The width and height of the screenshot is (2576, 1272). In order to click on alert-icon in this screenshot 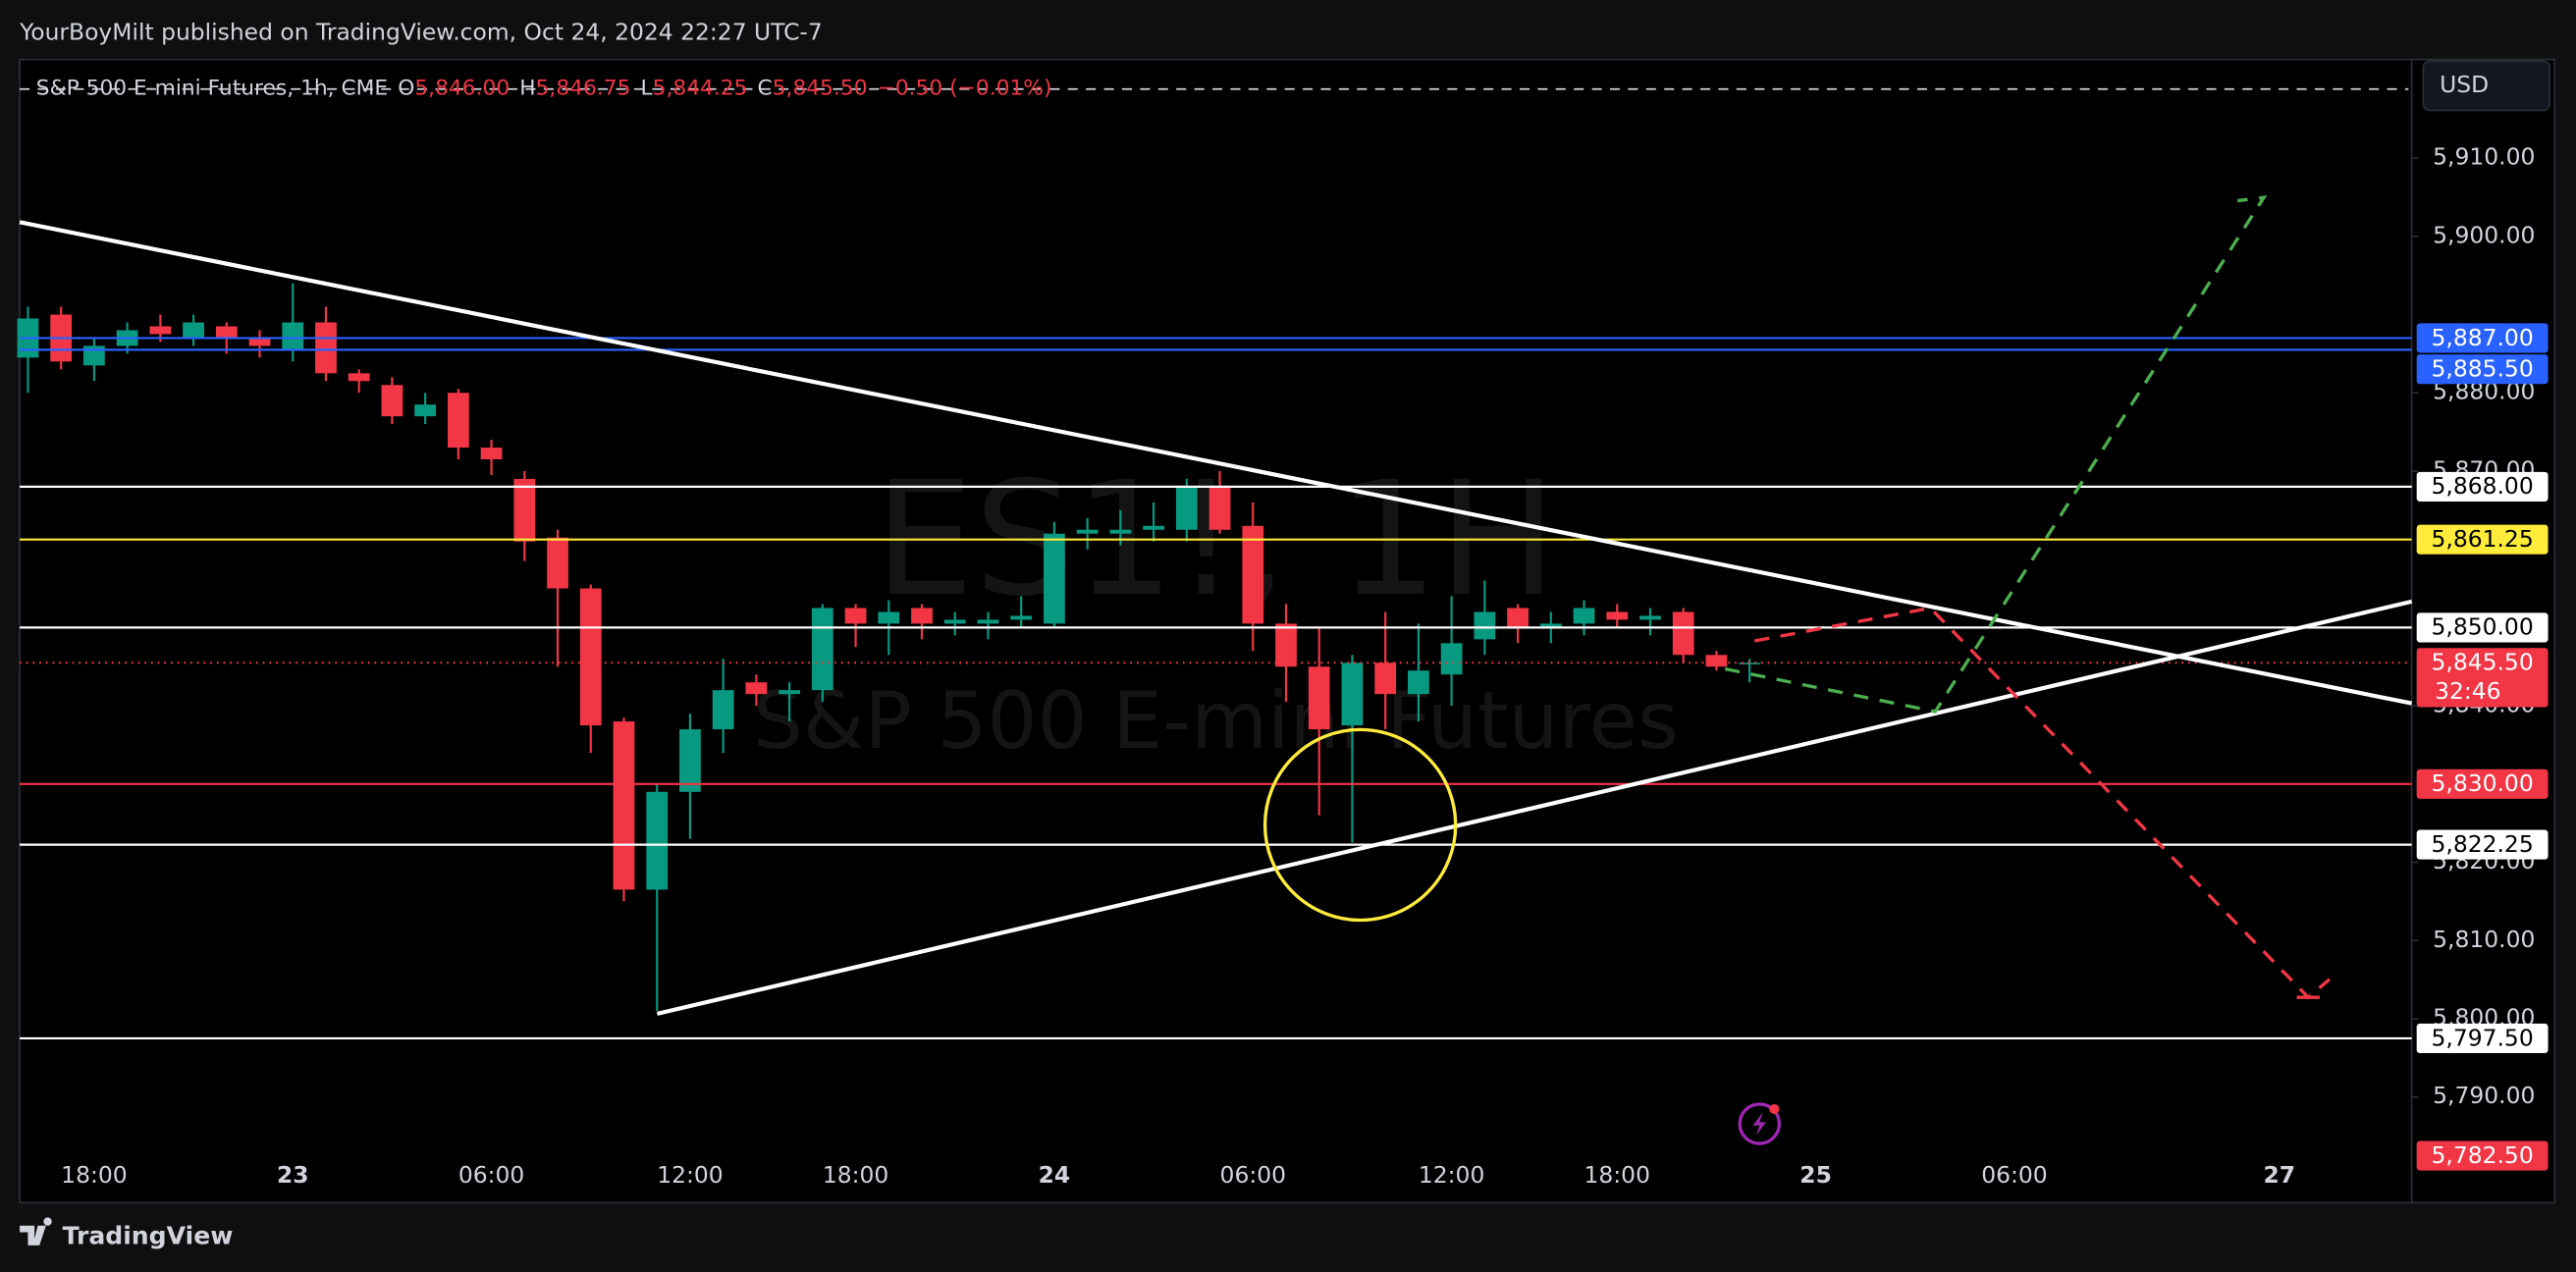, I will do `click(1760, 1123)`.